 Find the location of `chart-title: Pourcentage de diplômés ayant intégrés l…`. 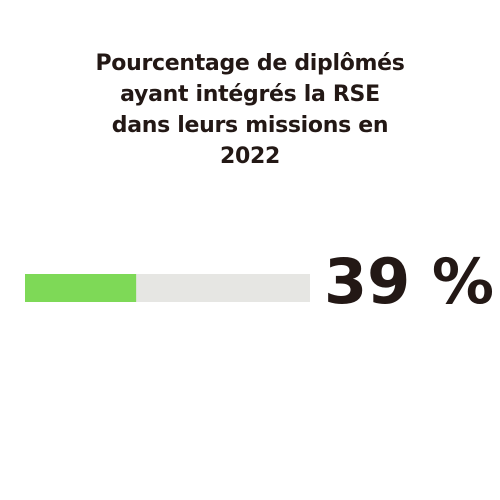

chart-title: Pourcentage de diplômés ayant intégrés l… is located at coordinates (250, 110).